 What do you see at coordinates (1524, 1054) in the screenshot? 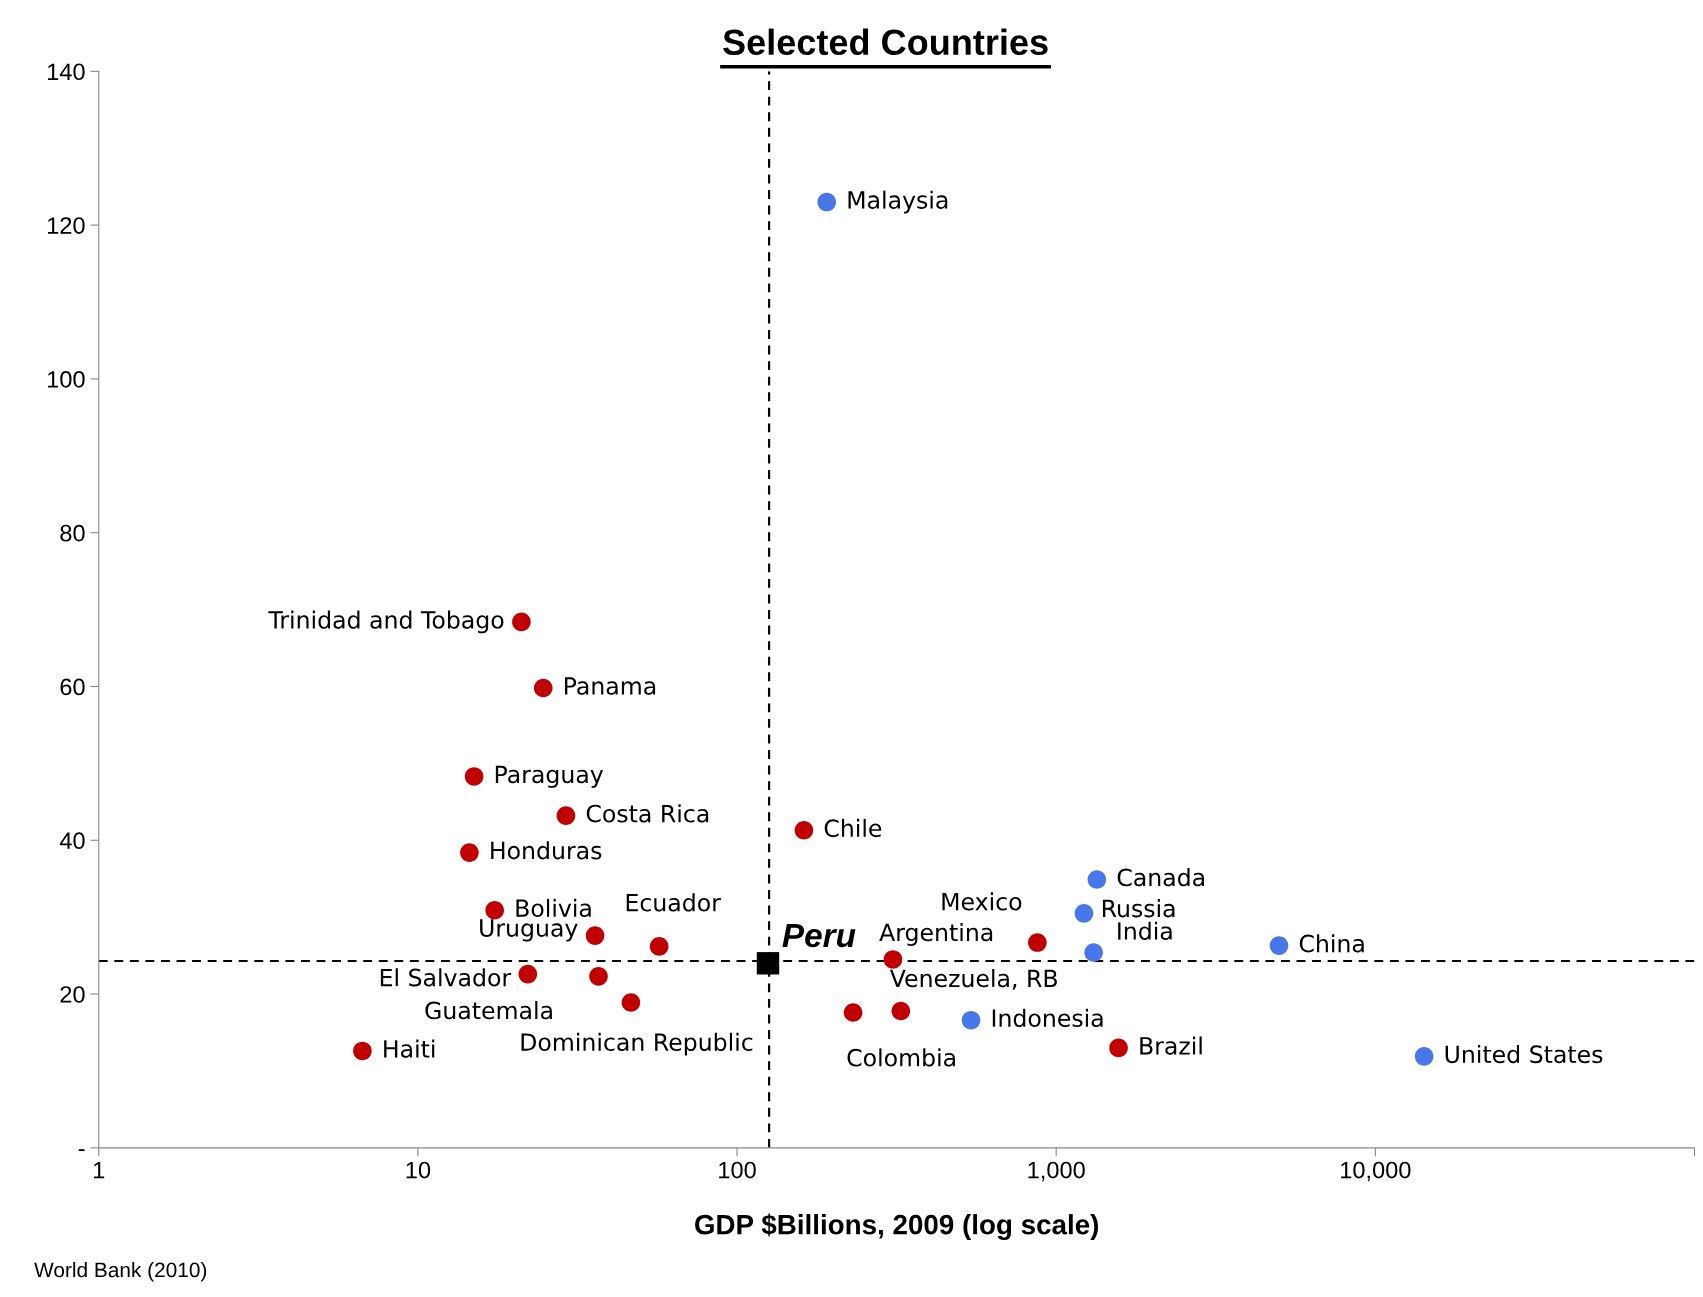
I see `data-label: United States` at bounding box center [1524, 1054].